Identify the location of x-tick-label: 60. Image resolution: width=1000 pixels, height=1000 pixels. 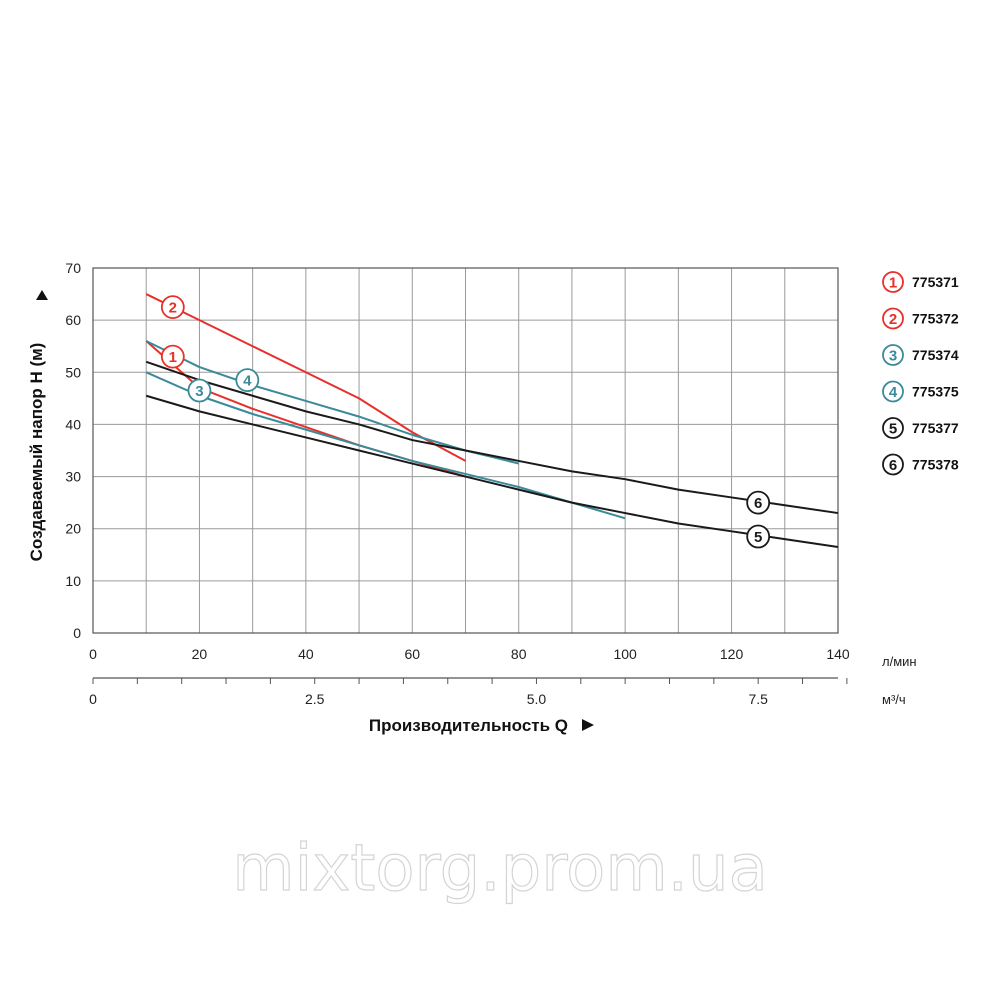
(412, 654).